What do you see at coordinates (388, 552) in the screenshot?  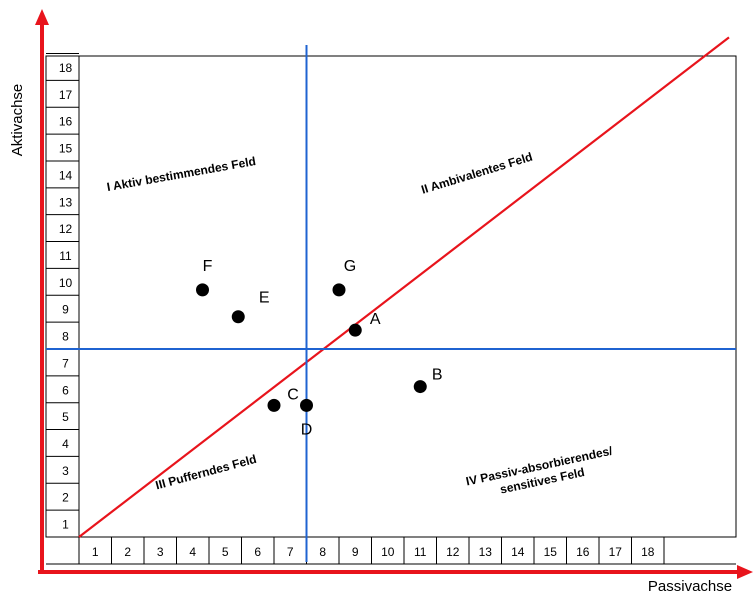 I see `x-tick-label: 10` at bounding box center [388, 552].